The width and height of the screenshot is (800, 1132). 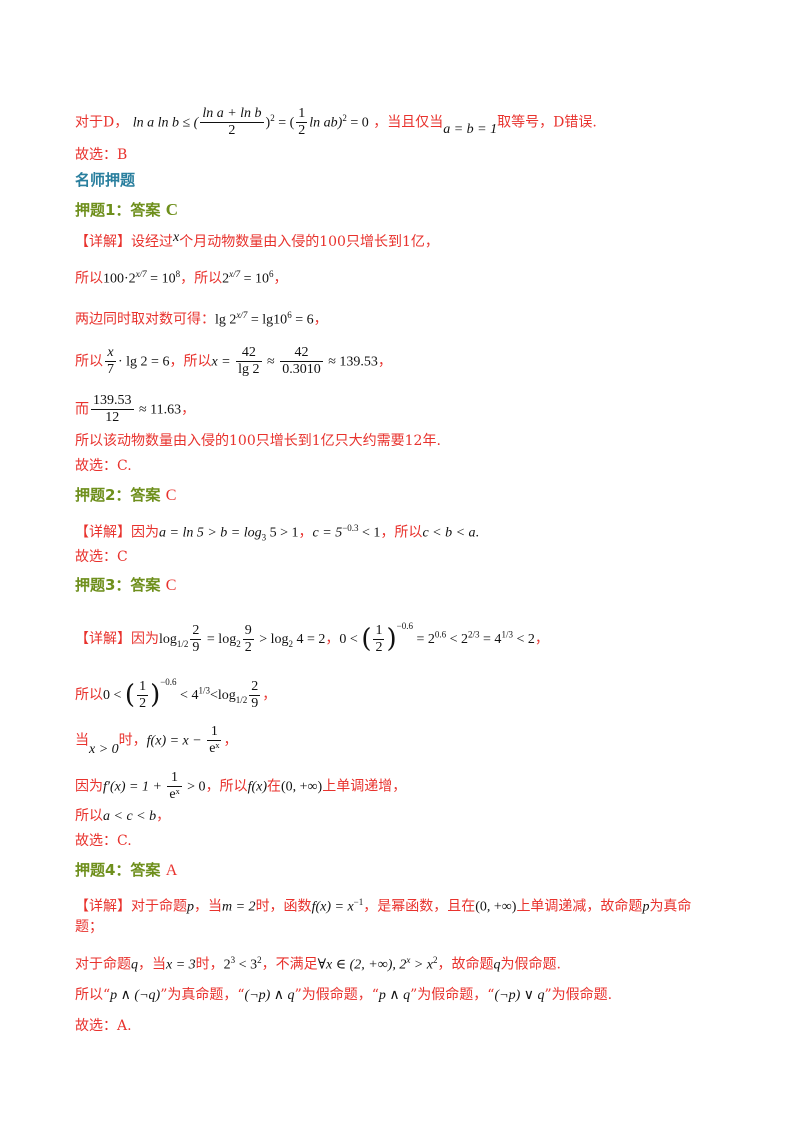 I want to click on math: < 3, so click(x=246, y=965).